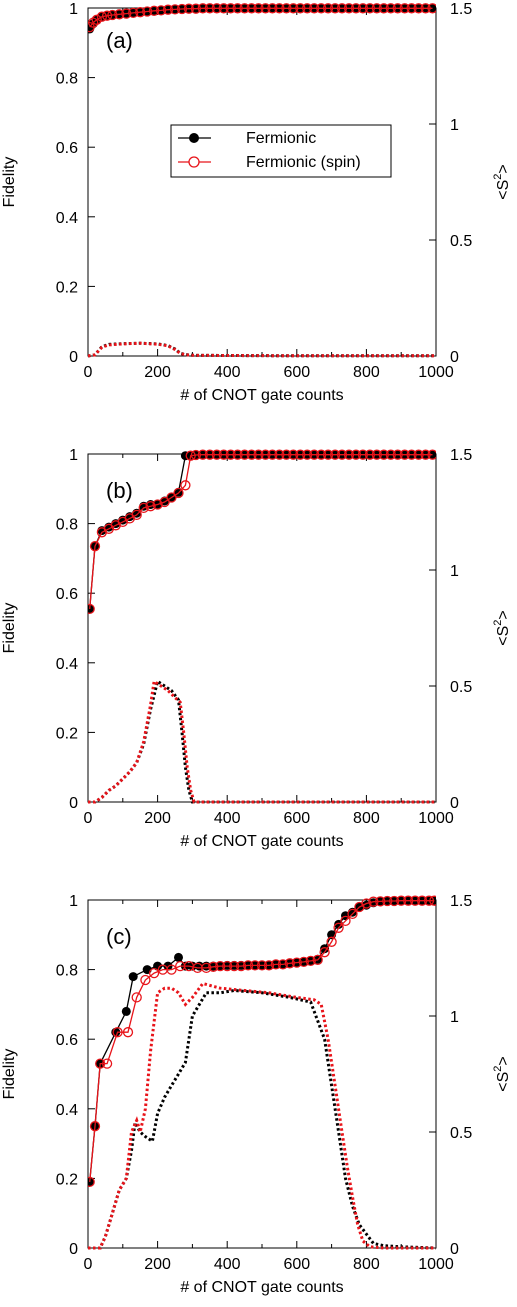 The height and width of the screenshot is (1307, 517). Describe the element at coordinates (262, 349) in the screenshot. I see `series-a-3-s2-line` at that location.